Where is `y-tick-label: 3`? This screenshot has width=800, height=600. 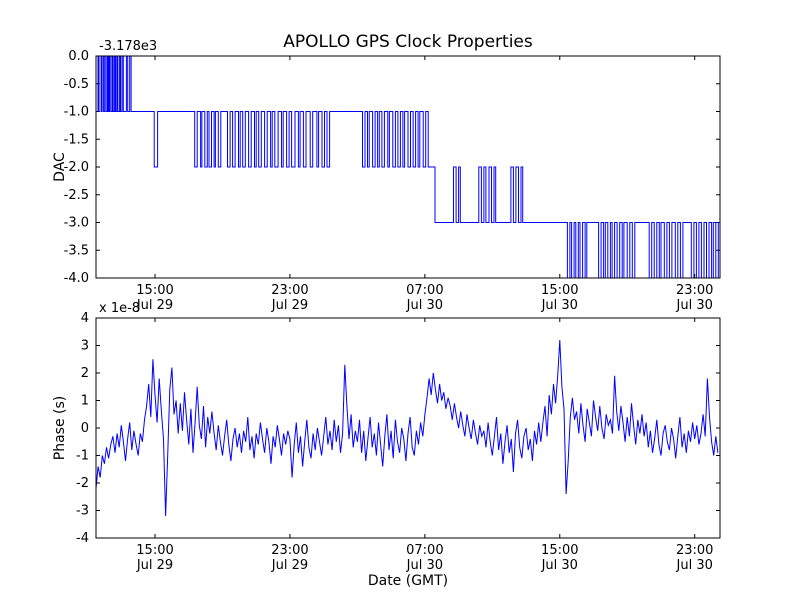
y-tick-label: 3 is located at coordinates (85, 346).